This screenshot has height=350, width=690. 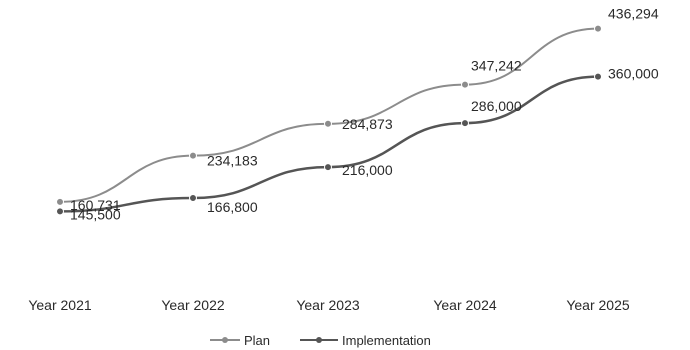 What do you see at coordinates (465, 305) in the screenshot?
I see `x-tick-label: Year 2024` at bounding box center [465, 305].